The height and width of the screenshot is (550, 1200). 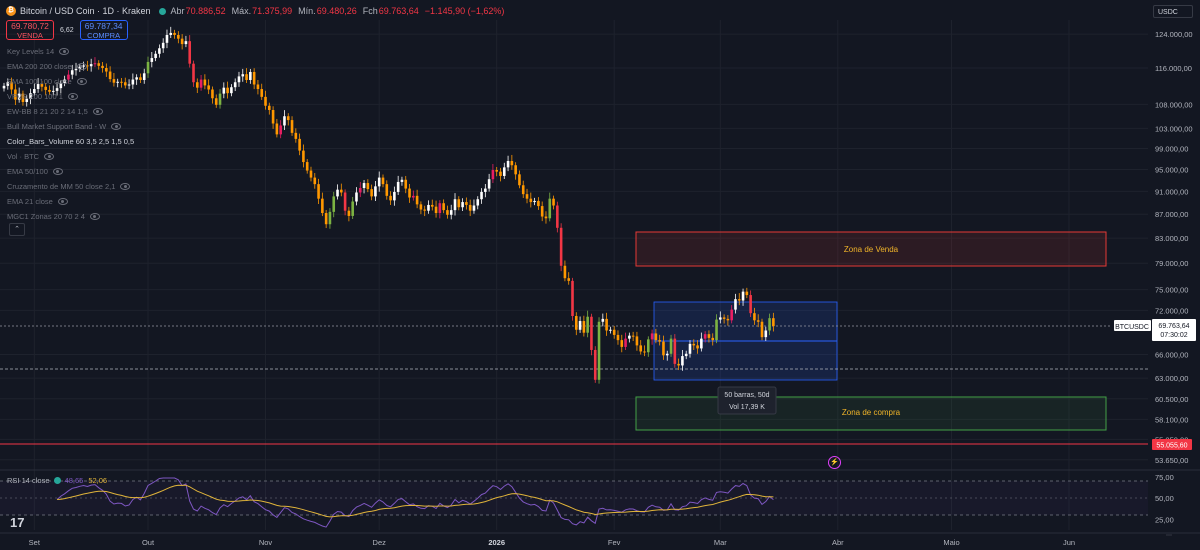 What do you see at coordinates (380, 542) in the screenshot?
I see `x-tick-label: Dez` at bounding box center [380, 542].